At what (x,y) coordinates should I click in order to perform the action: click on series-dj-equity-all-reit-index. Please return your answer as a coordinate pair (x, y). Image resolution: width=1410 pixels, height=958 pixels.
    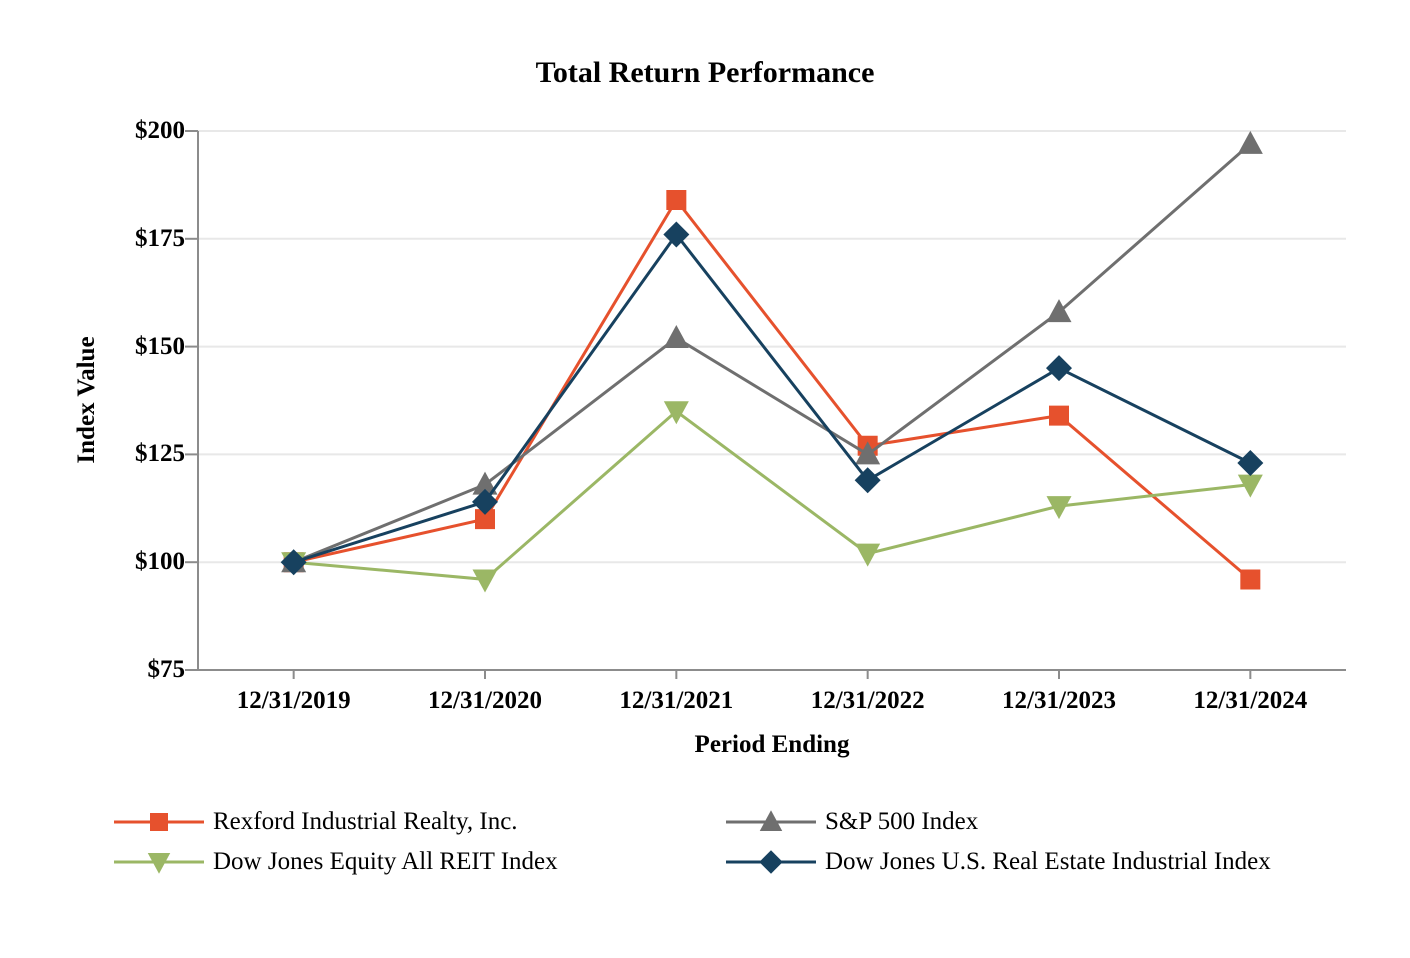
    Looking at the image, I should click on (772, 497).